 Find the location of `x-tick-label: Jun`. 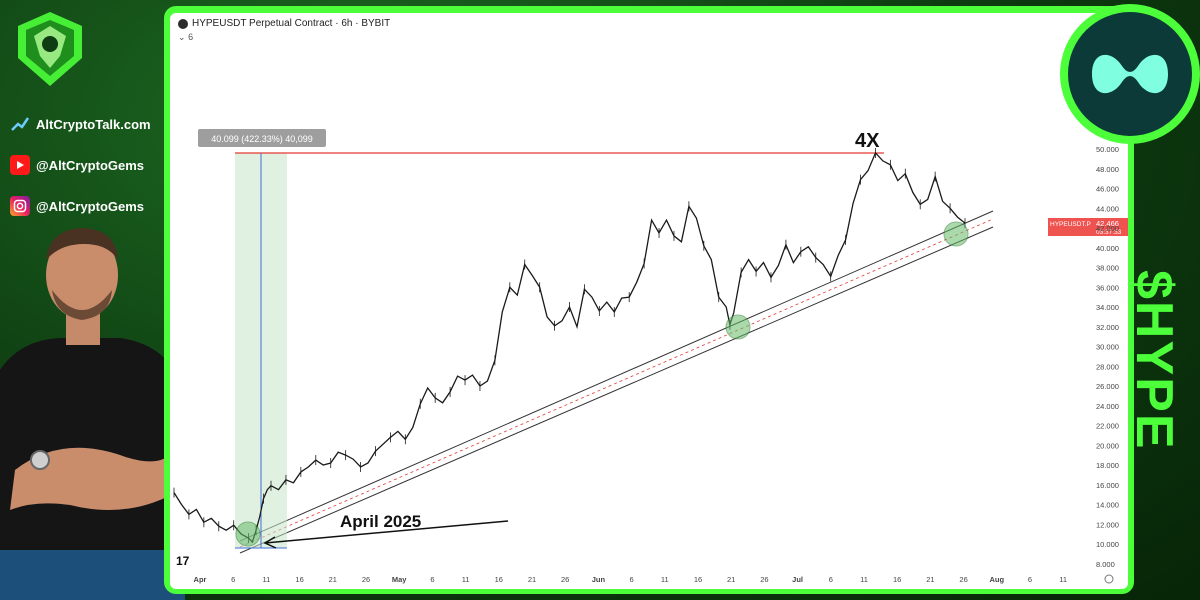

x-tick-label: Jun is located at coordinates (599, 579).